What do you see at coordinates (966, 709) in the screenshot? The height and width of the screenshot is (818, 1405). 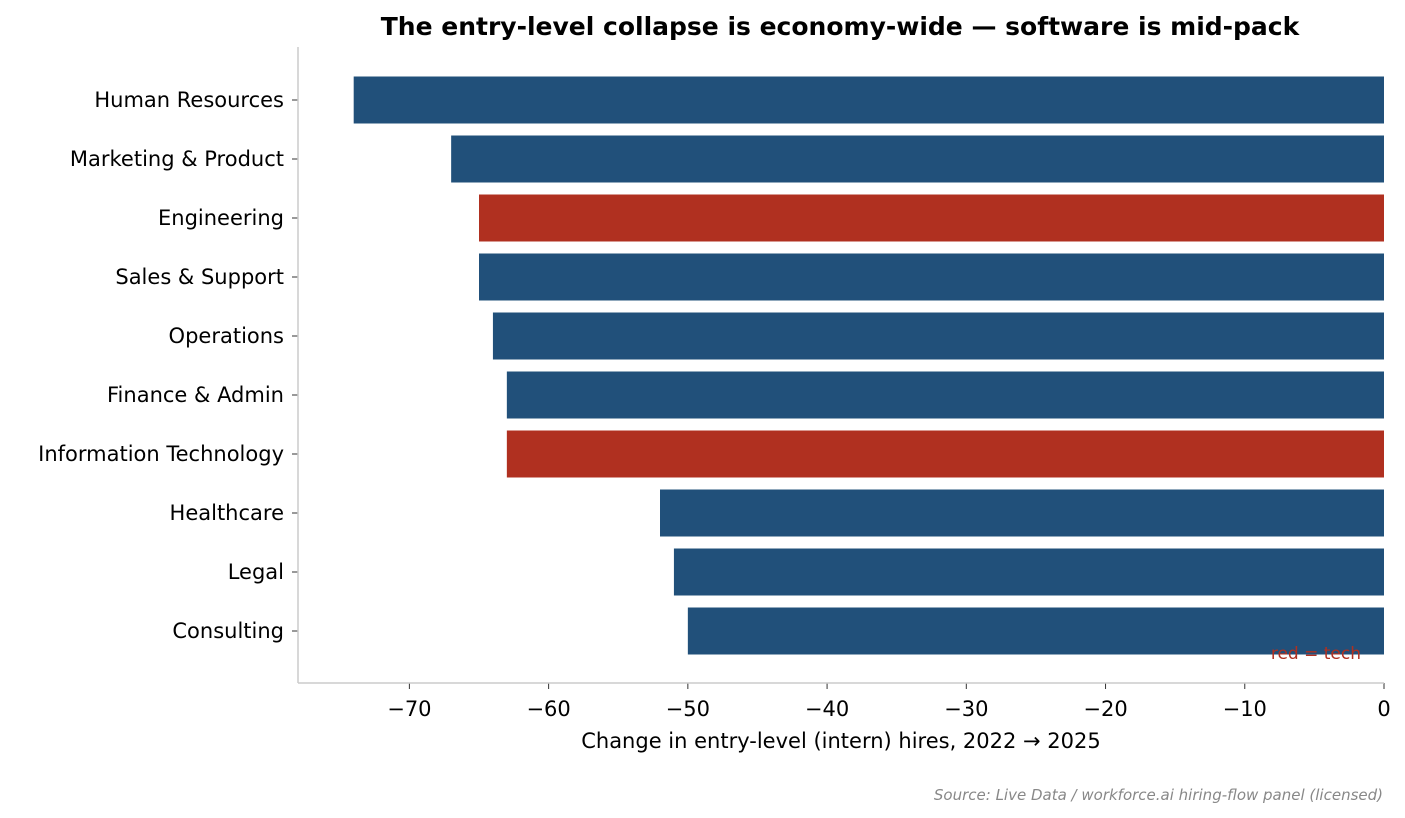 I see `x-tick-label: −30` at bounding box center [966, 709].